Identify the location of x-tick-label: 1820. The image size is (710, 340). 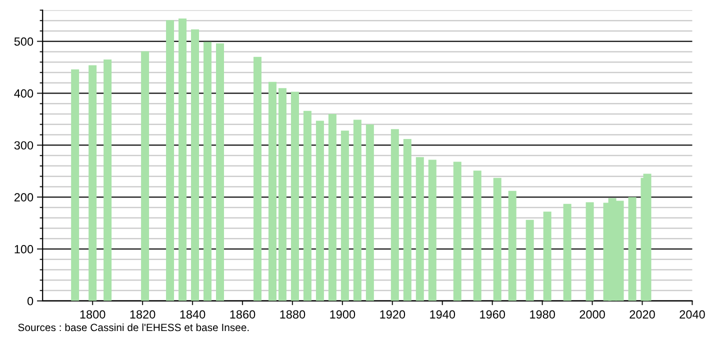
(143, 314).